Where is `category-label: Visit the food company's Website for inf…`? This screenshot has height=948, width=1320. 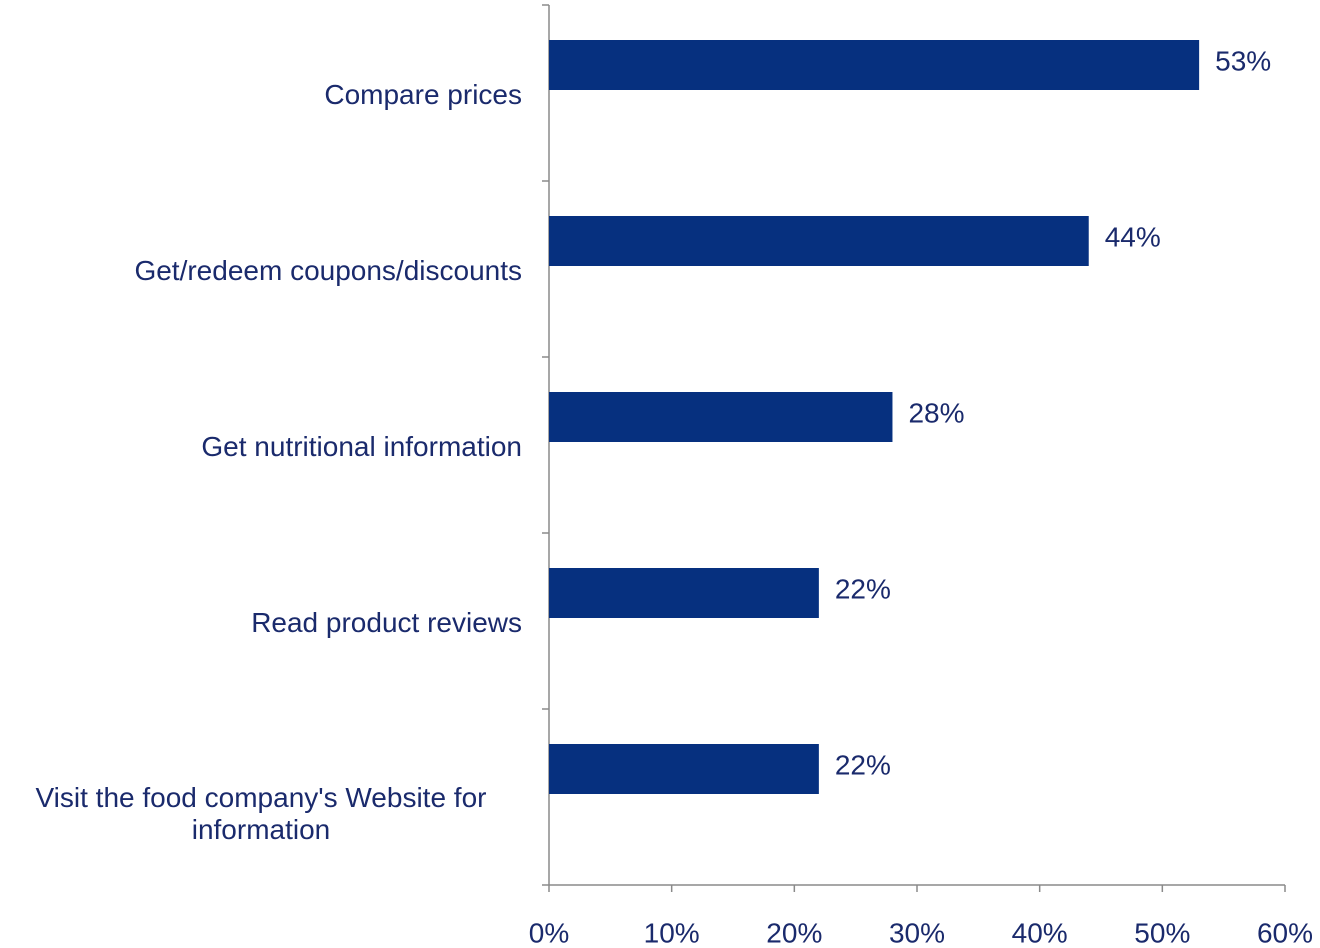 category-label: Visit the food company's Website for inf… is located at coordinates (261, 814).